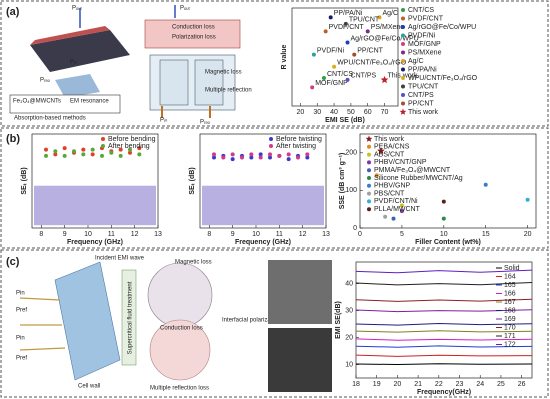 The height and width of the screenshot is (399, 550). Describe the element at coordinates (120, 259) in the screenshot. I see `label: Incident EMI wave` at that location.